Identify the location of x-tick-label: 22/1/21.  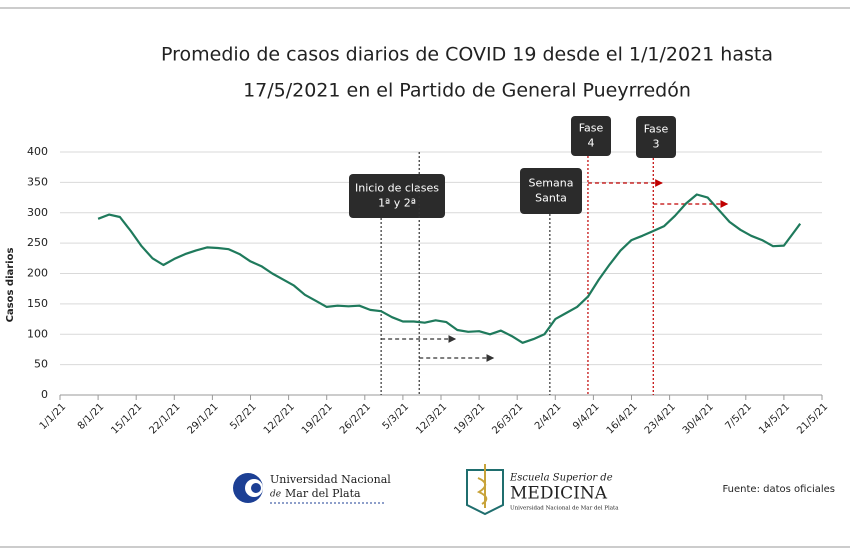
(164, 418).